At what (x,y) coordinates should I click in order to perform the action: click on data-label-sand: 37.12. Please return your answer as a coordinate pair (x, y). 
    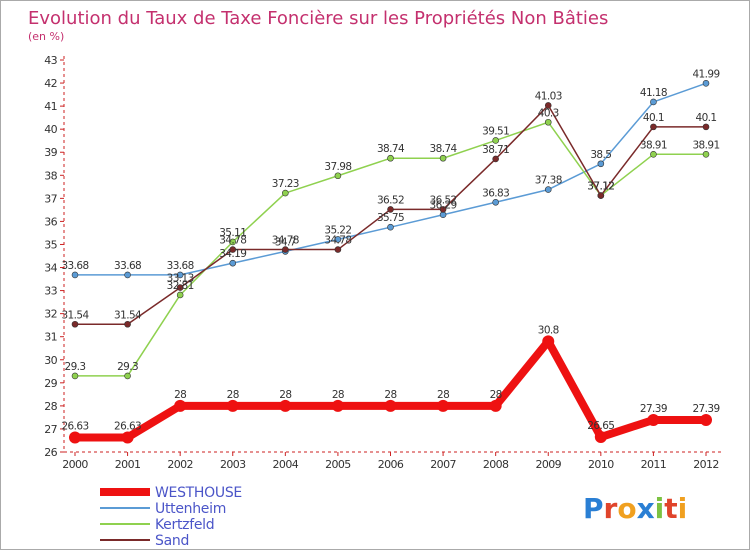
    Looking at the image, I should click on (600, 187).